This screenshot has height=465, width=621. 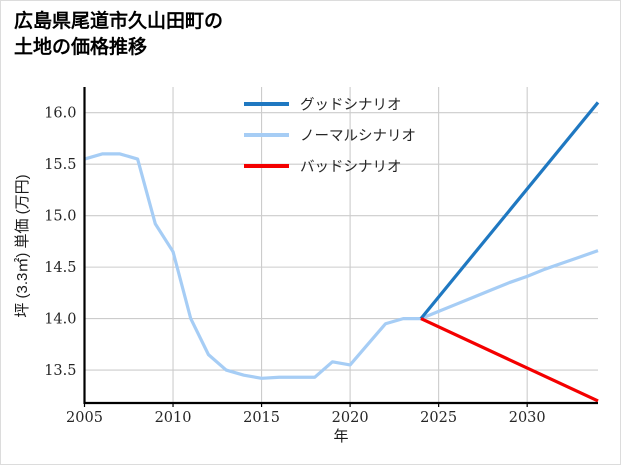 What do you see at coordinates (60, 268) in the screenshot?
I see `y-tick-label: 14.5` at bounding box center [60, 268].